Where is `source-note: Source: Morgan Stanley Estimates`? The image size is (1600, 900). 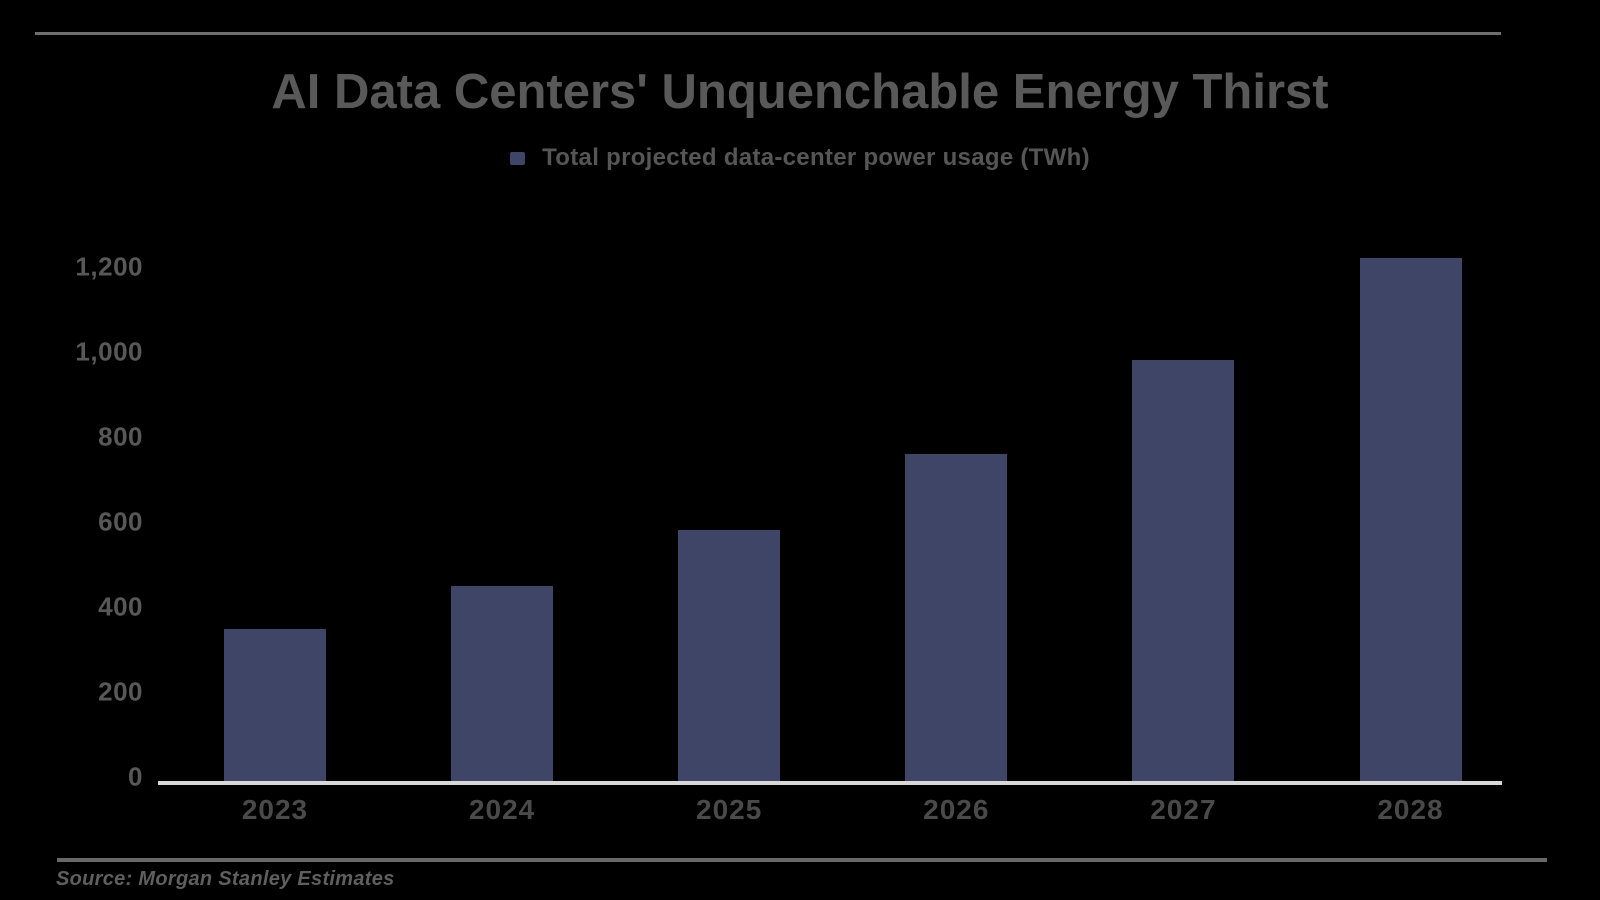 source-note: Source: Morgan Stanley Estimates is located at coordinates (225, 879).